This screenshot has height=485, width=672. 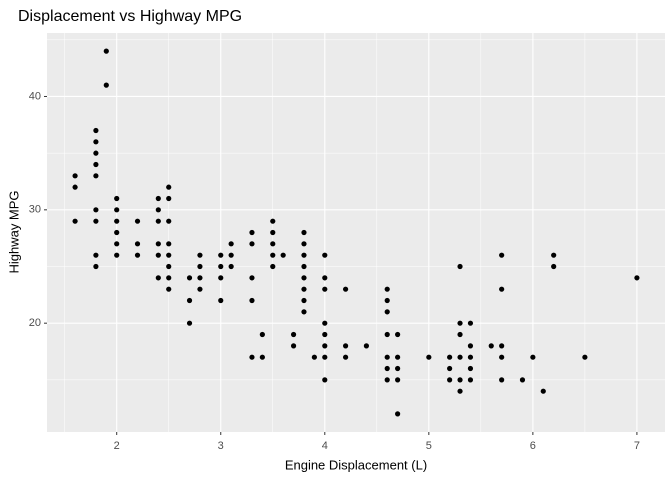 I want to click on x-tick-label: 6, so click(x=533, y=446).